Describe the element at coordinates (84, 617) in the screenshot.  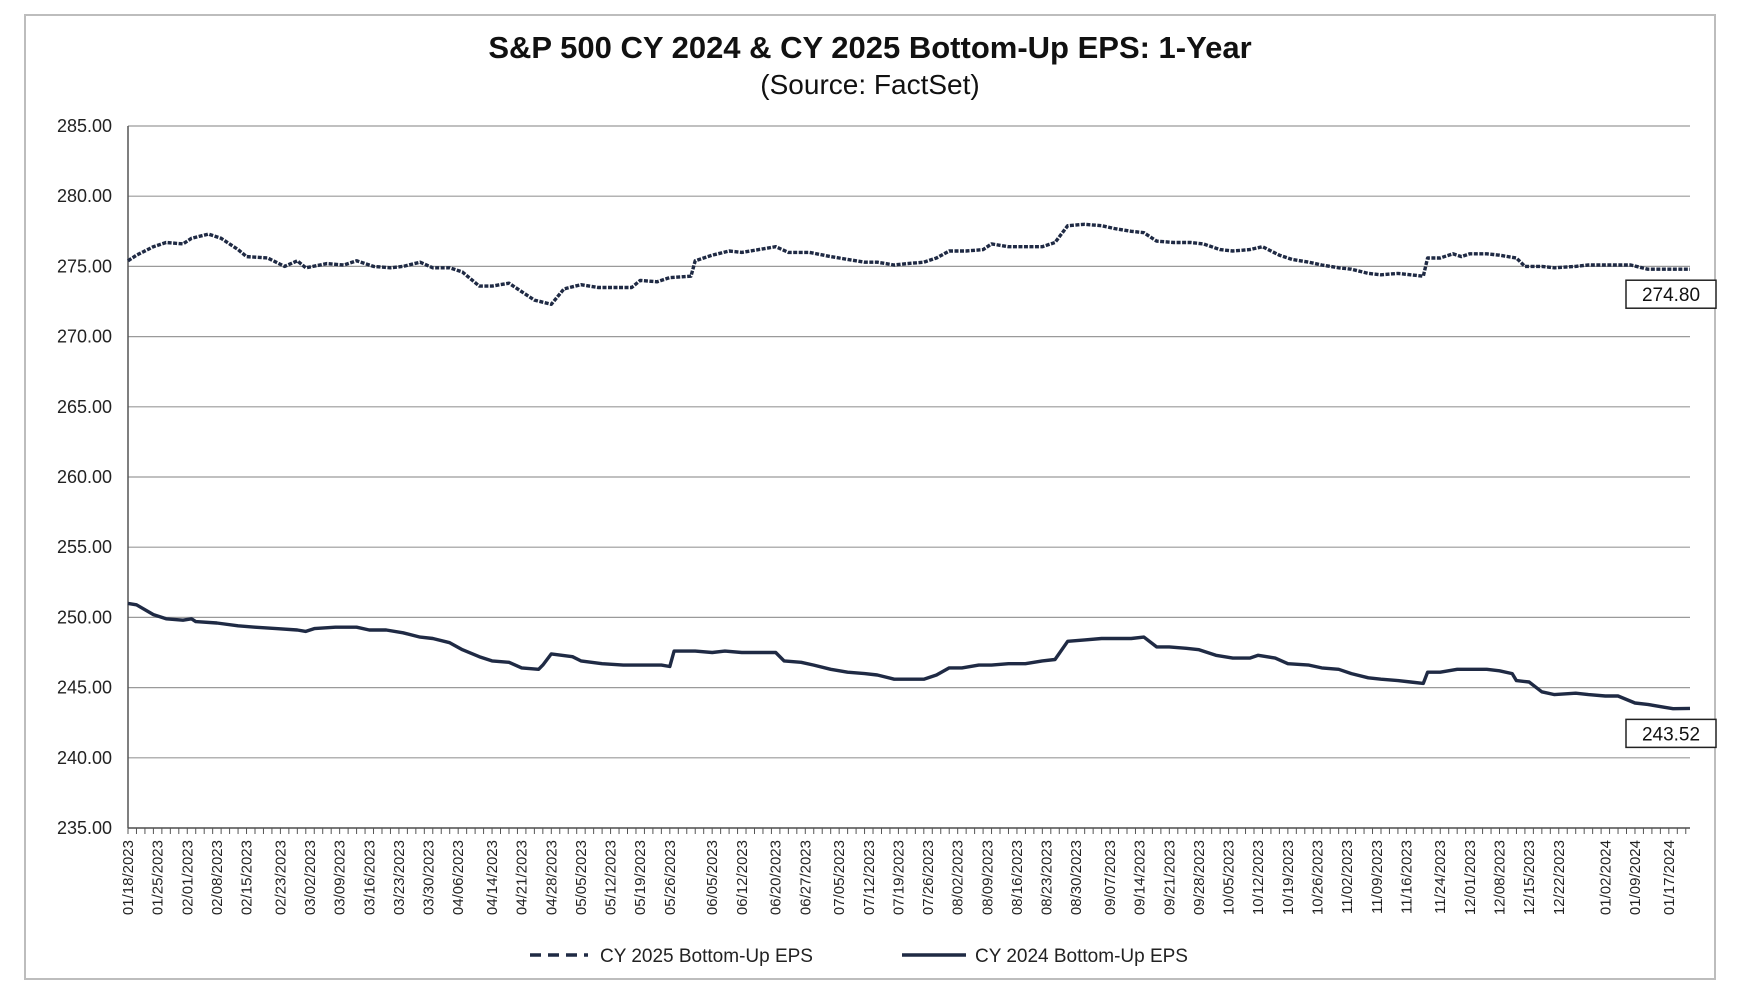
I see `y-tick-label: 250.00` at that location.